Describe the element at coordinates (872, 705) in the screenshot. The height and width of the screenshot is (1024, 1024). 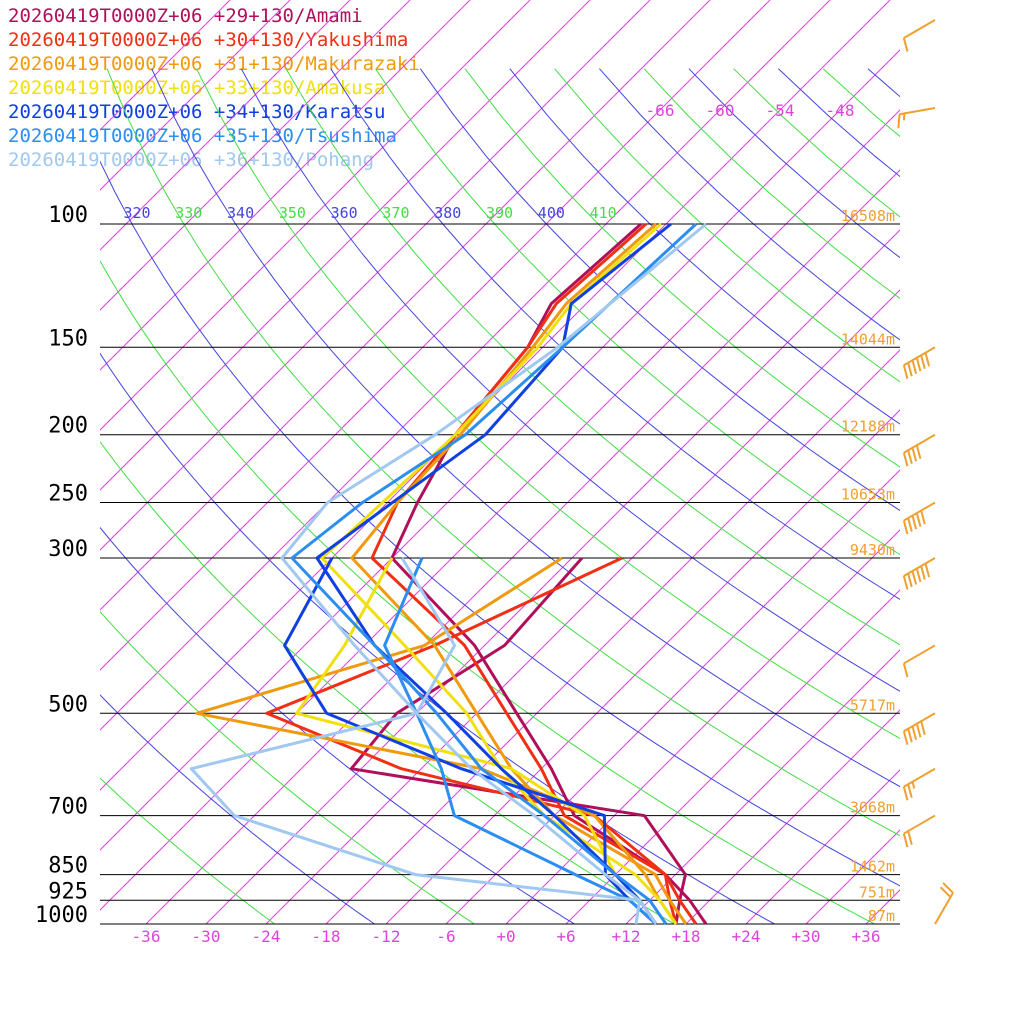
I see `height-label: 5717m` at that location.